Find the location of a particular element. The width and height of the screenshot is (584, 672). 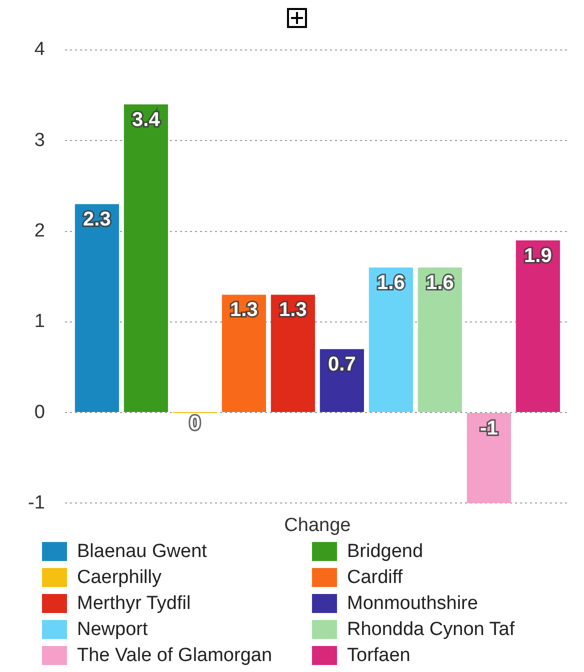

legend-label: Newport is located at coordinates (112, 629).